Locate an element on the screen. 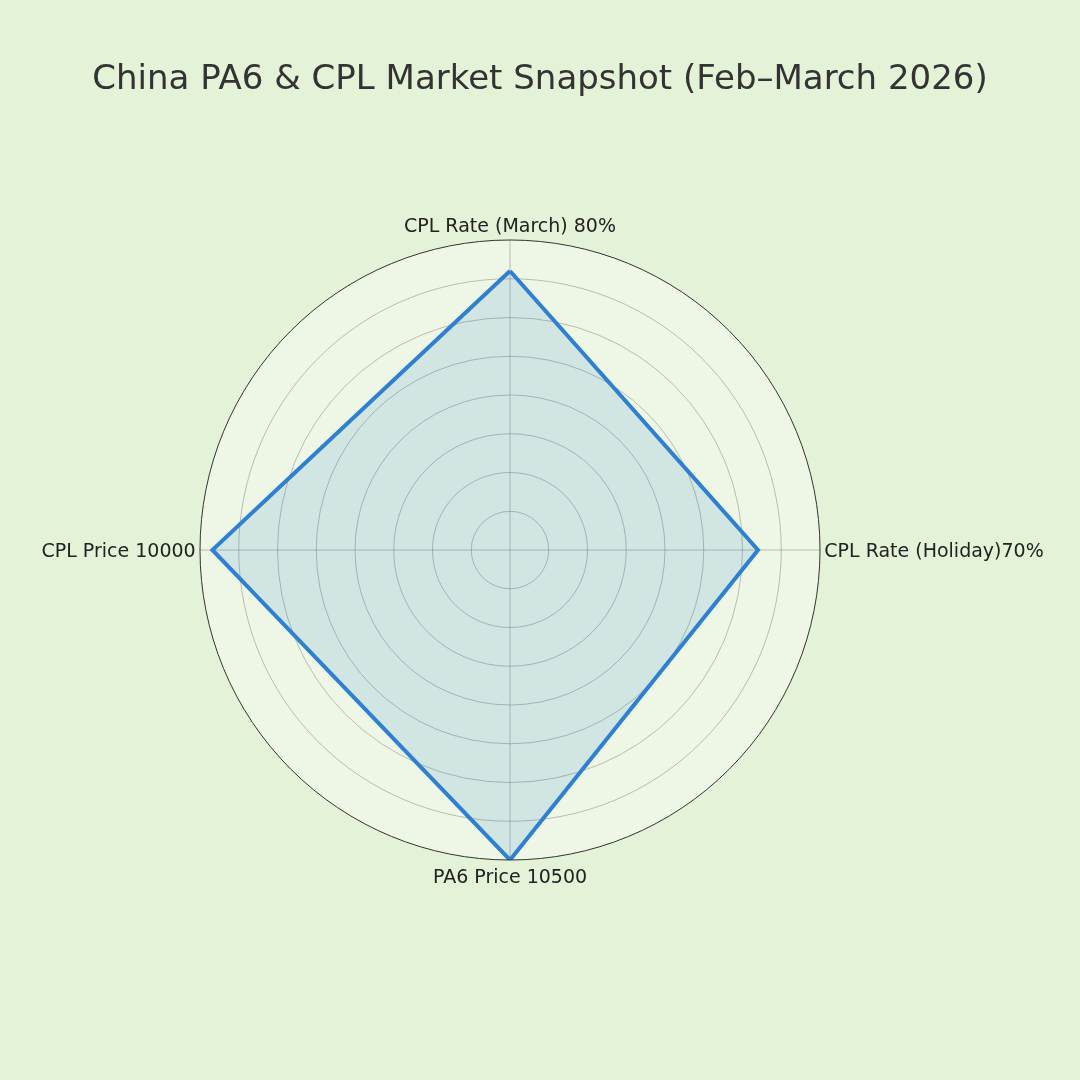  spoke-label: PA6 Price 10500 is located at coordinates (510, 876).